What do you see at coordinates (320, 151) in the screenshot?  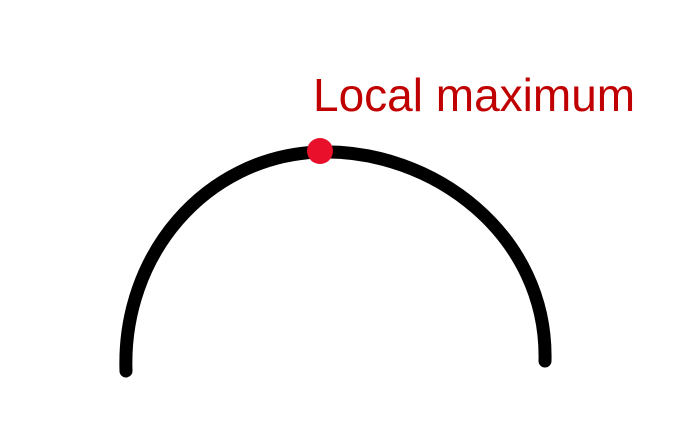 I see `local-maximum-point` at bounding box center [320, 151].